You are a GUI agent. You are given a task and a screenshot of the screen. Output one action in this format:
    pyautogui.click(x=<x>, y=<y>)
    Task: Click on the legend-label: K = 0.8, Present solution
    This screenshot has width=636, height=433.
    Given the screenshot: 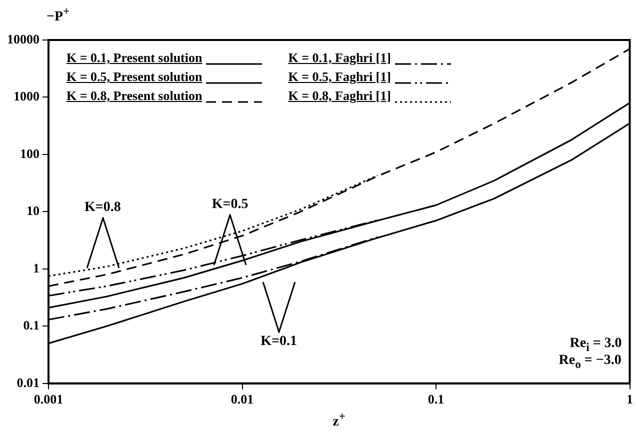 What is the action you would take?
    pyautogui.click(x=134, y=96)
    